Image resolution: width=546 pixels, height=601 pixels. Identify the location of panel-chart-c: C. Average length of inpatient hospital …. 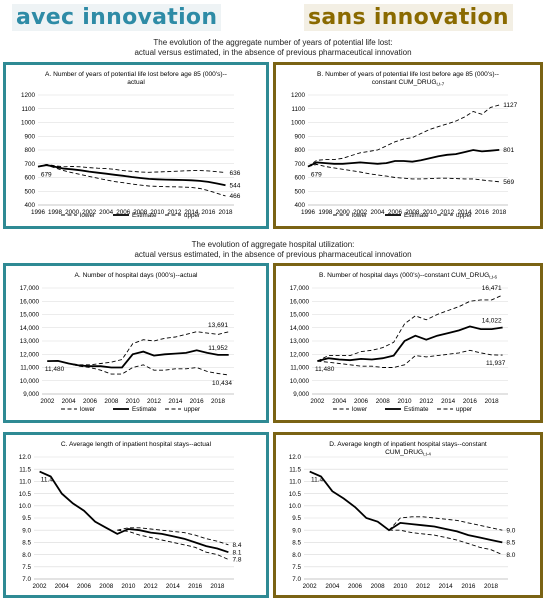
(136, 515).